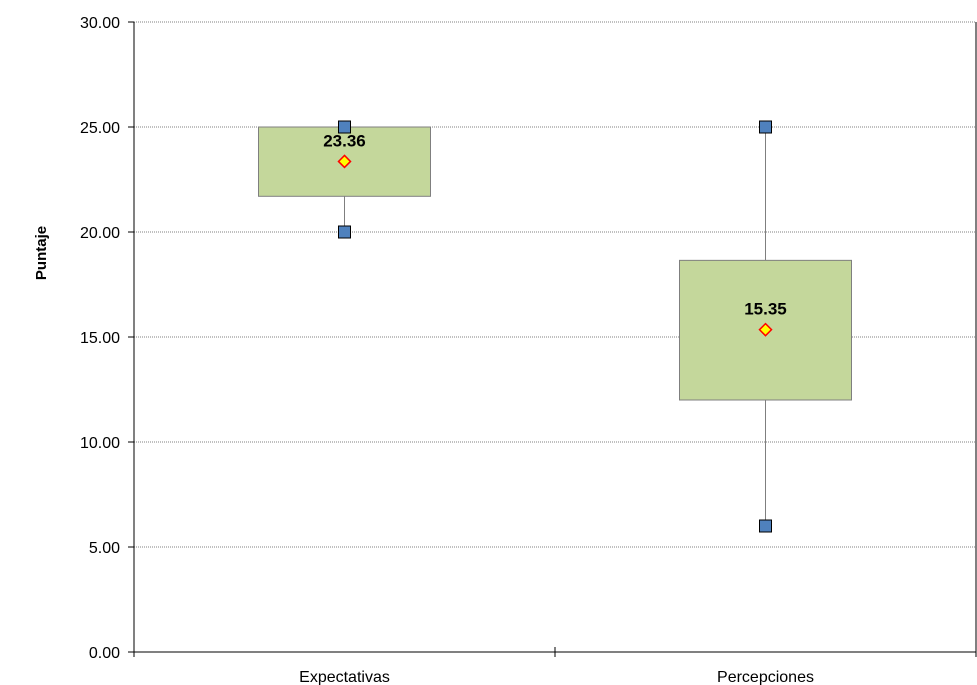 Image resolution: width=977 pixels, height=685 pixels. What do you see at coordinates (104, 653) in the screenshot?
I see `y-tick-label: 0.00` at bounding box center [104, 653].